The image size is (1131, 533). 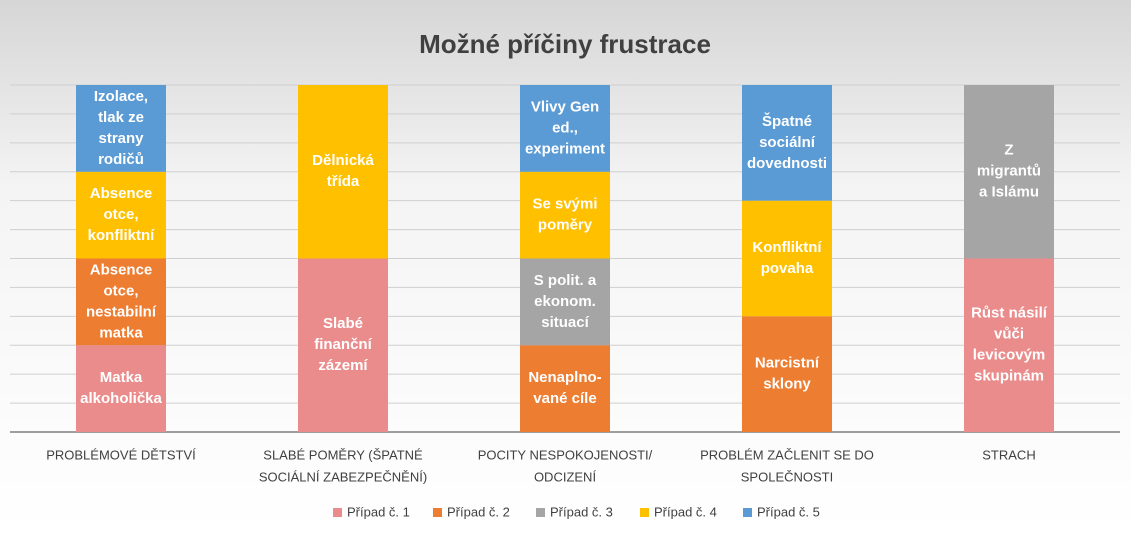 I want to click on segment-label: ed.,, so click(x=565, y=127).